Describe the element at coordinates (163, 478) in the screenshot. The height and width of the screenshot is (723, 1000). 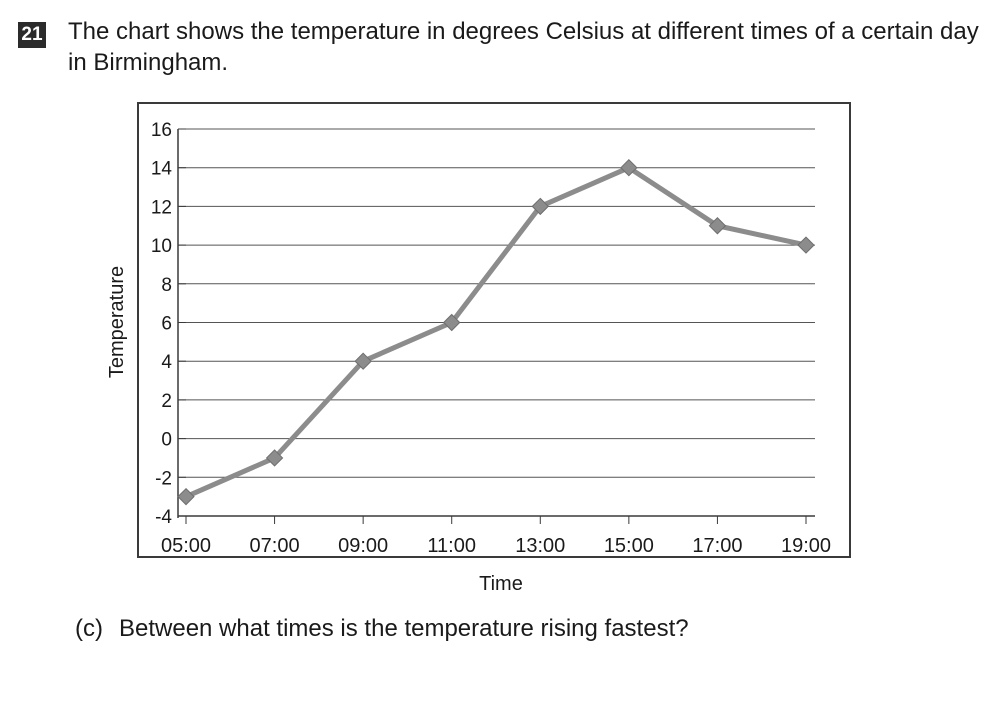
I see `y-tick-label: -2` at that location.